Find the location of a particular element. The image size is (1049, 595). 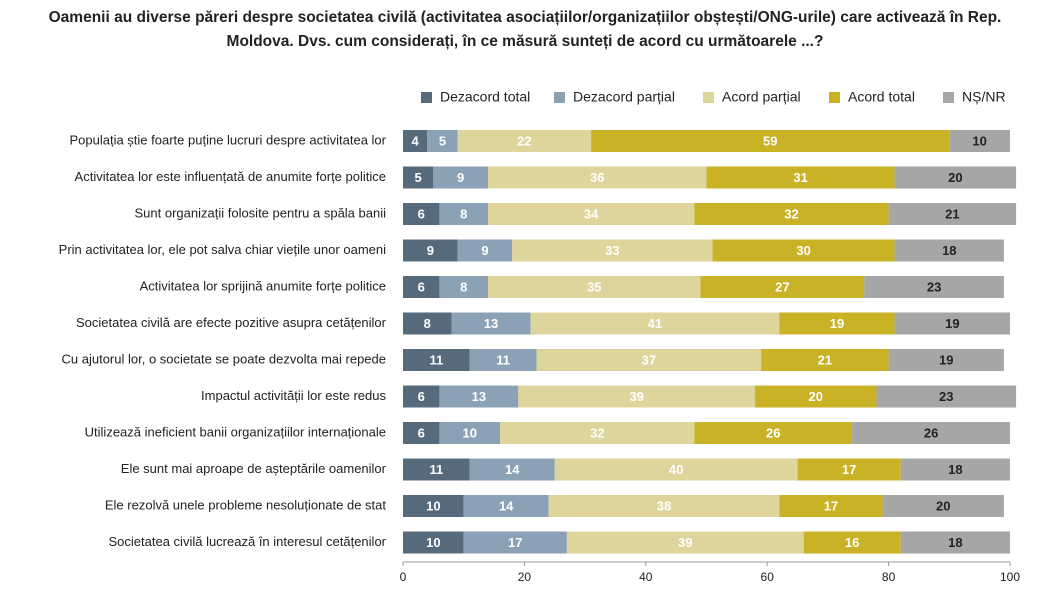

data-label: 23 is located at coordinates (934, 286).